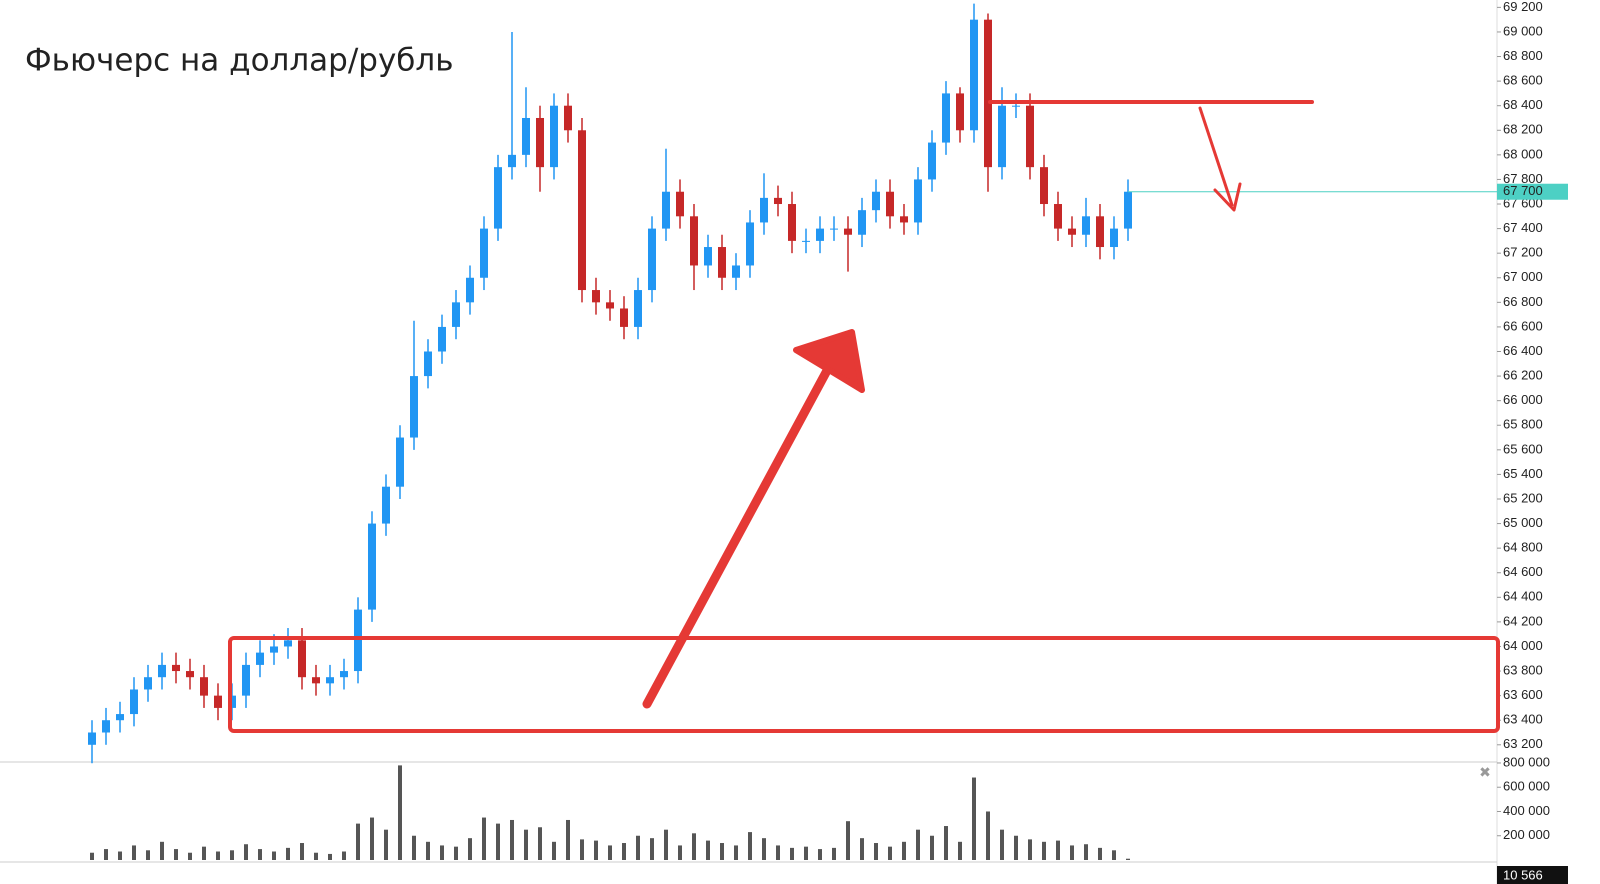 Image resolution: width=1600 pixels, height=884 pixels. I want to click on up-arrow-shaft, so click(738, 534).